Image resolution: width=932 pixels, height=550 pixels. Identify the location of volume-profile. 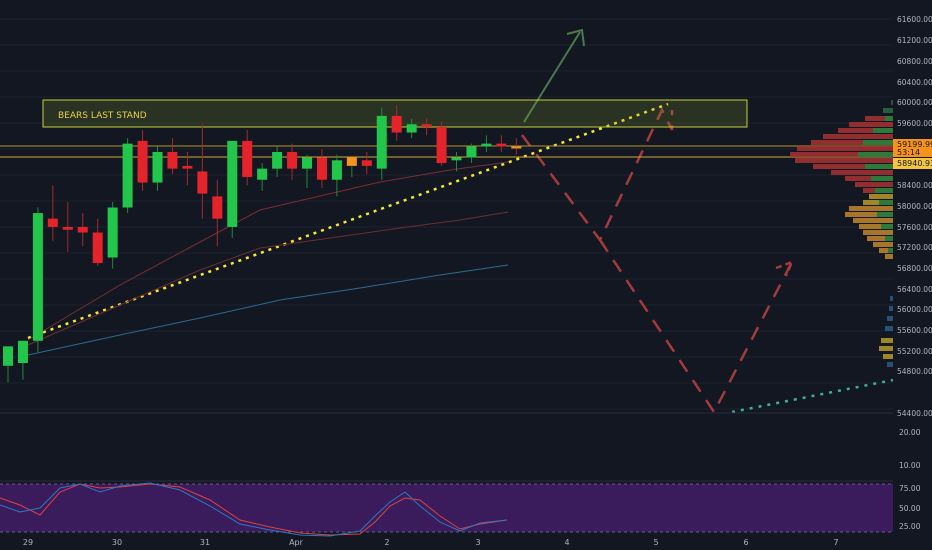
(841, 233).